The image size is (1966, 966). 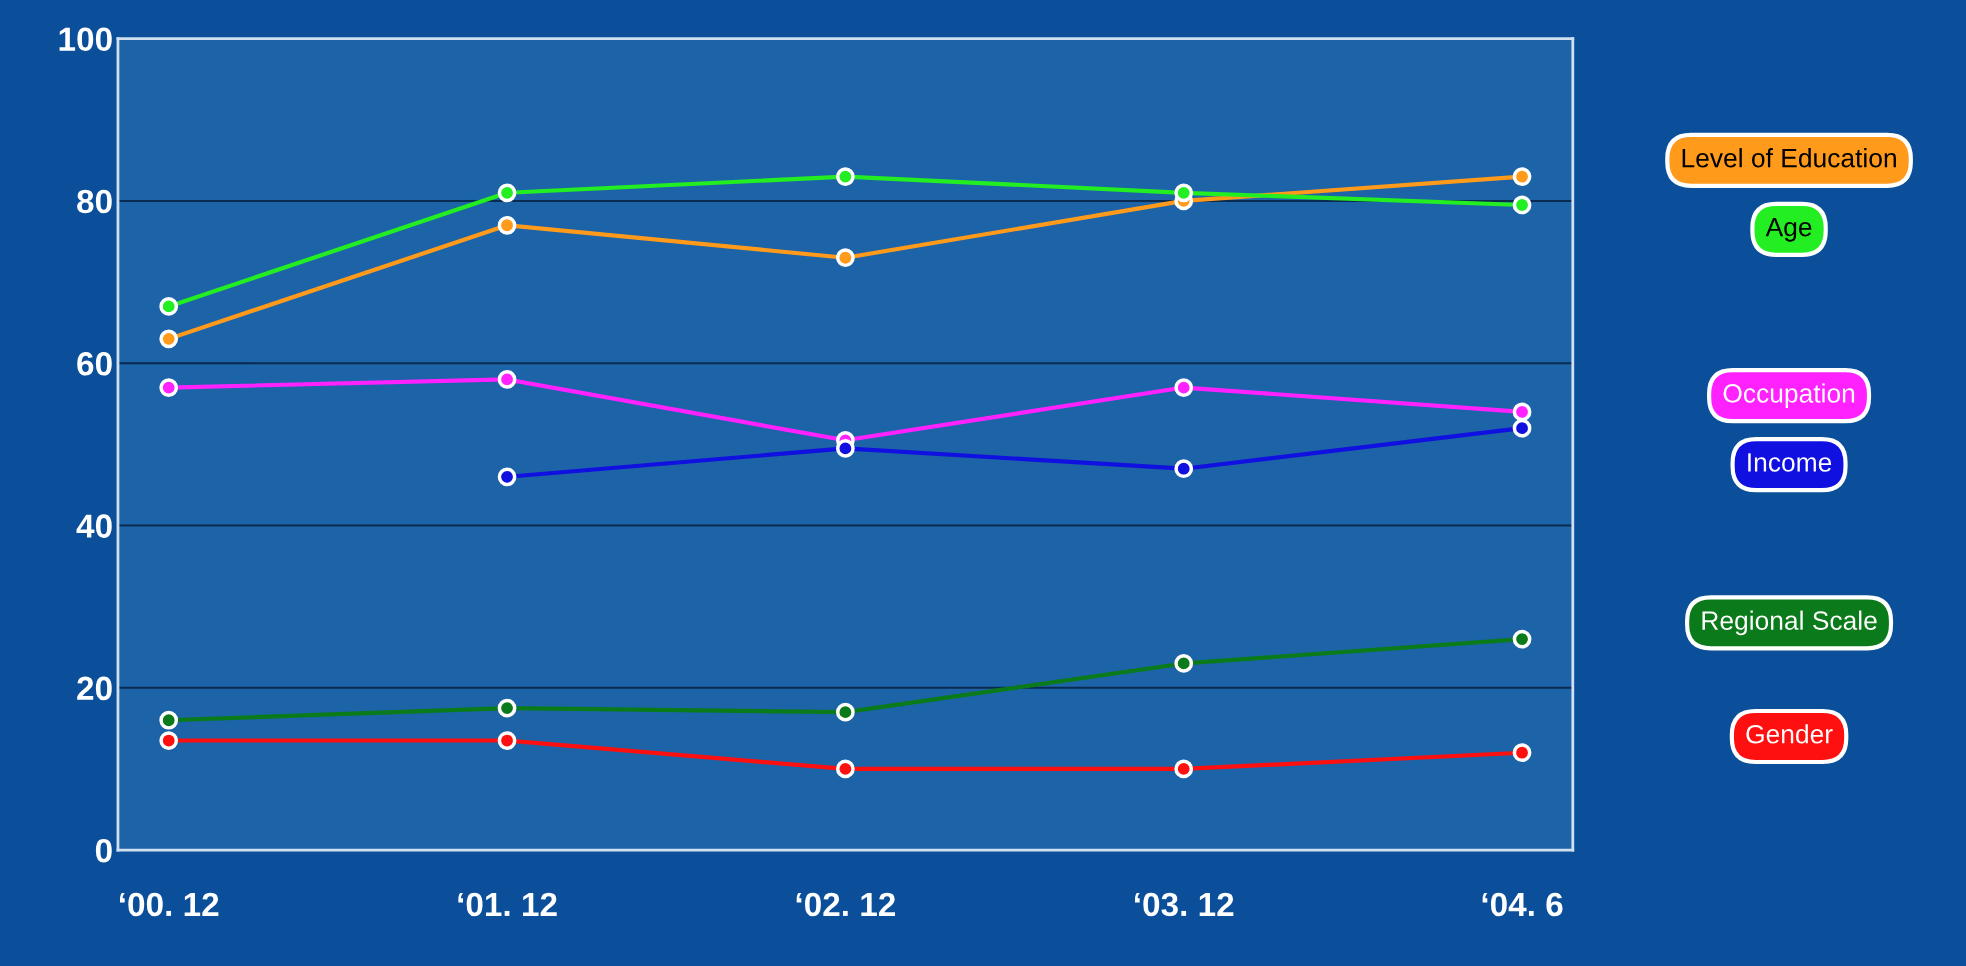 I want to click on y-tick-label: 40, so click(x=94, y=526).